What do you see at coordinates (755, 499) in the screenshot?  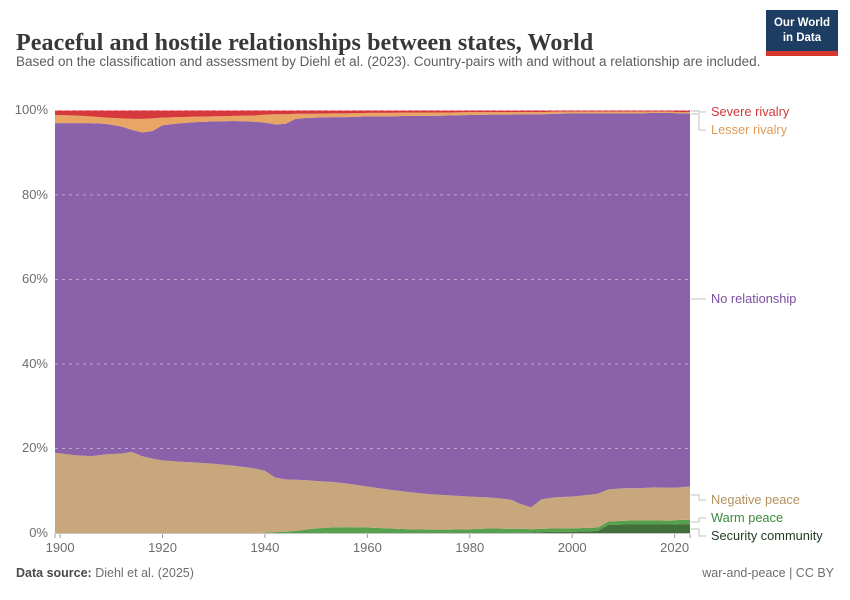 I see `legend-label-negative-peace: Negative peace` at bounding box center [755, 499].